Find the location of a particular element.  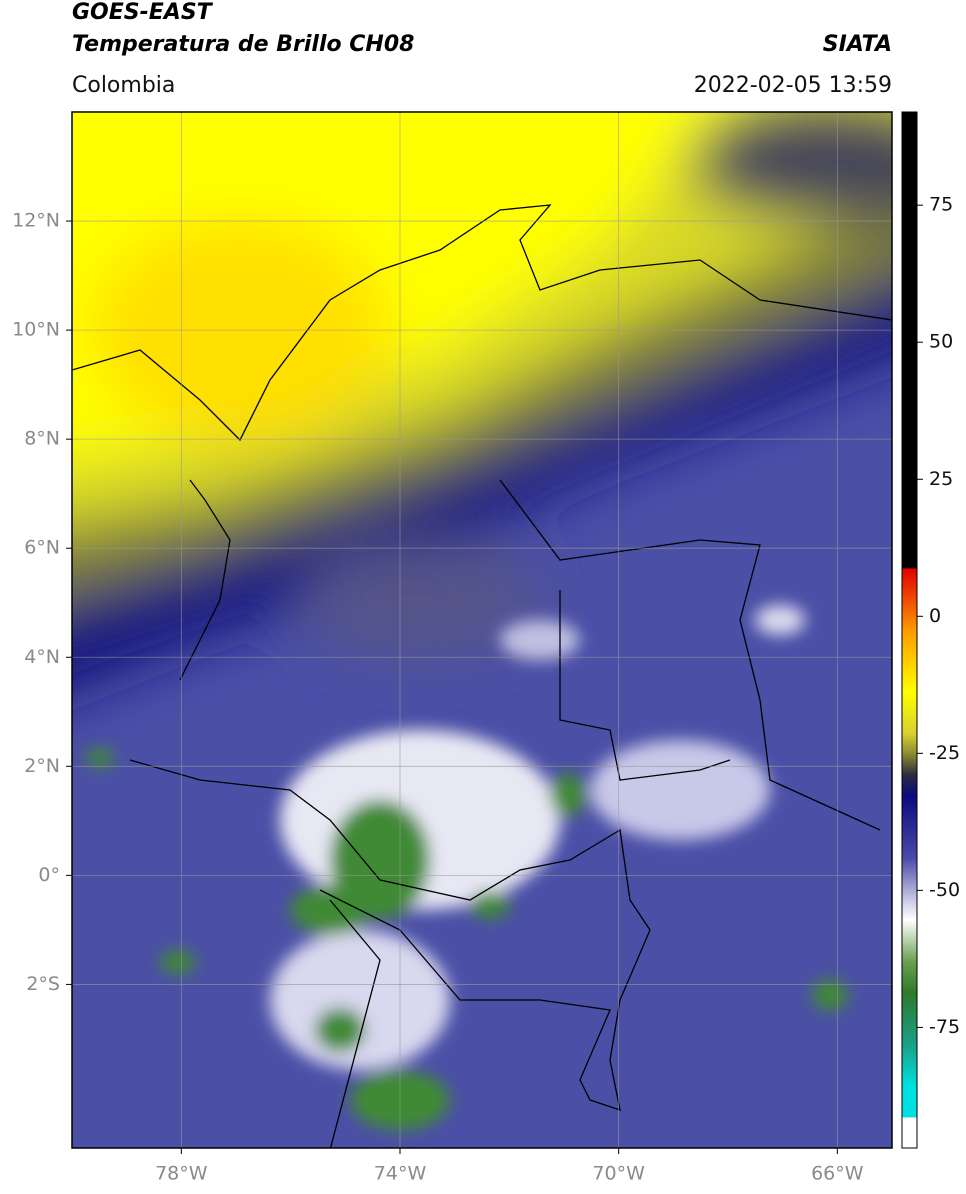

source: SIATA is located at coordinates (857, 44).